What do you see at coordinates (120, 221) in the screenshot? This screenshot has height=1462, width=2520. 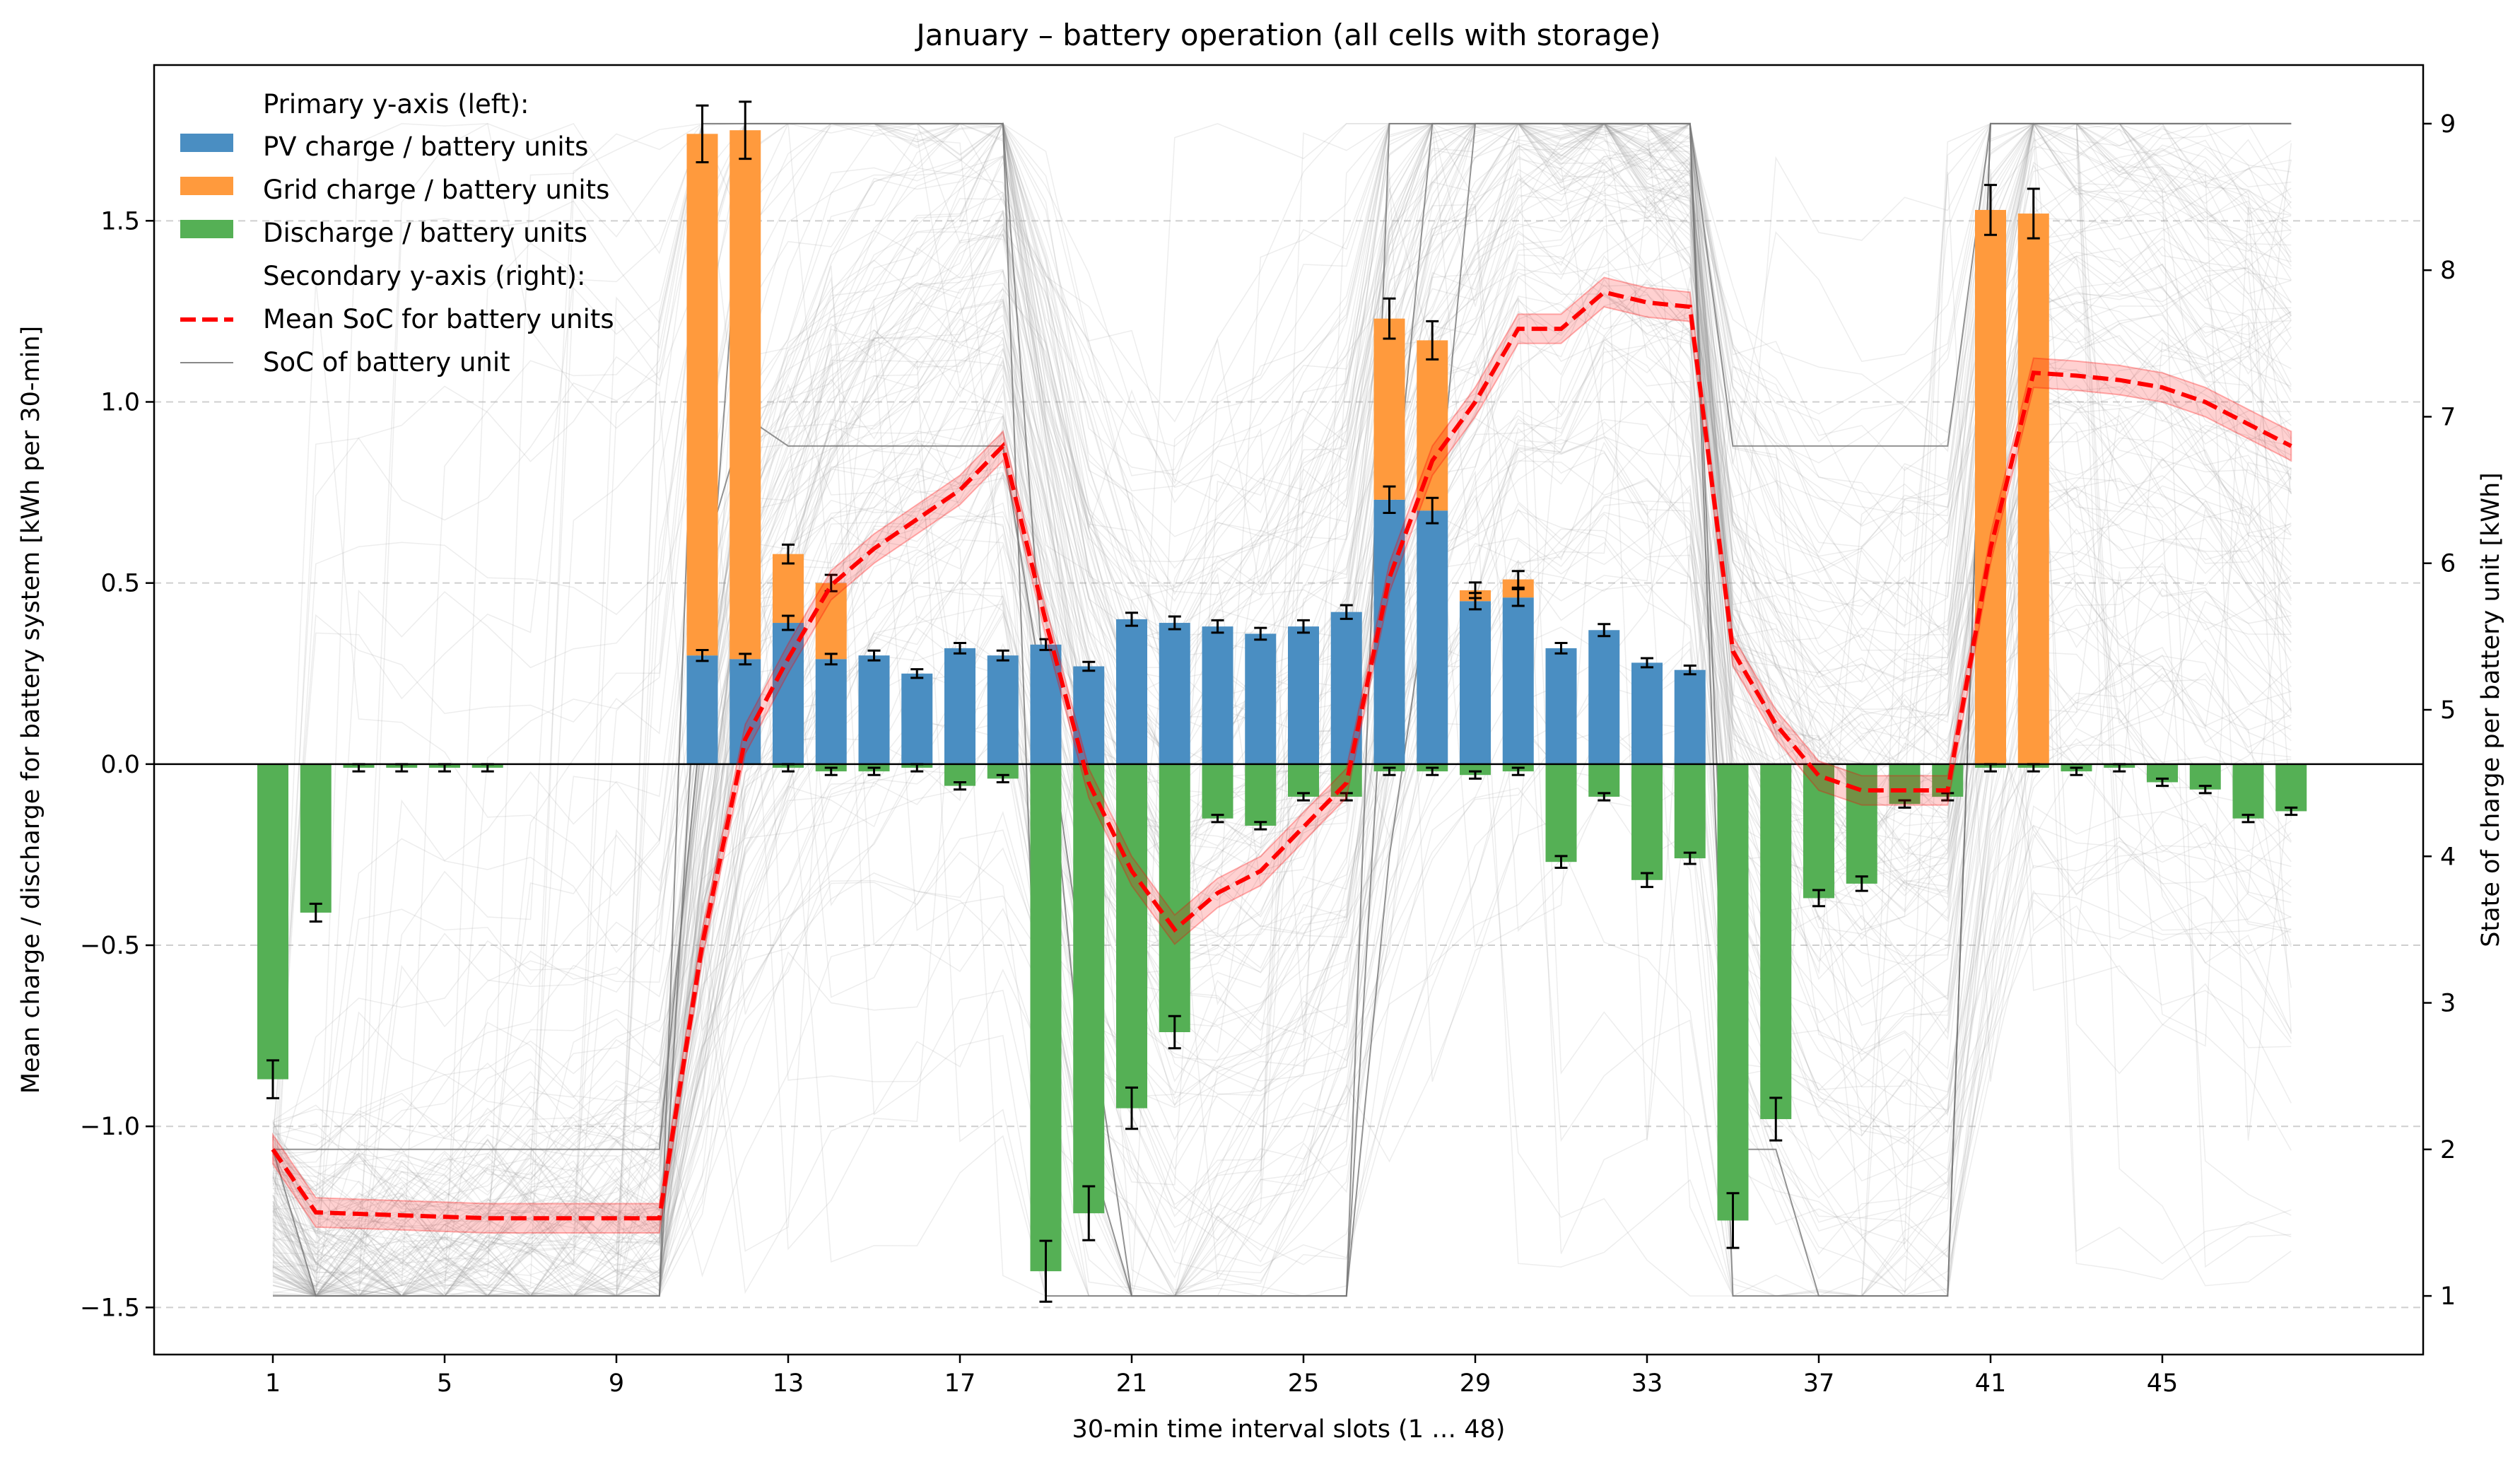 I see `y-tick-label-left: 1.5` at bounding box center [120, 221].